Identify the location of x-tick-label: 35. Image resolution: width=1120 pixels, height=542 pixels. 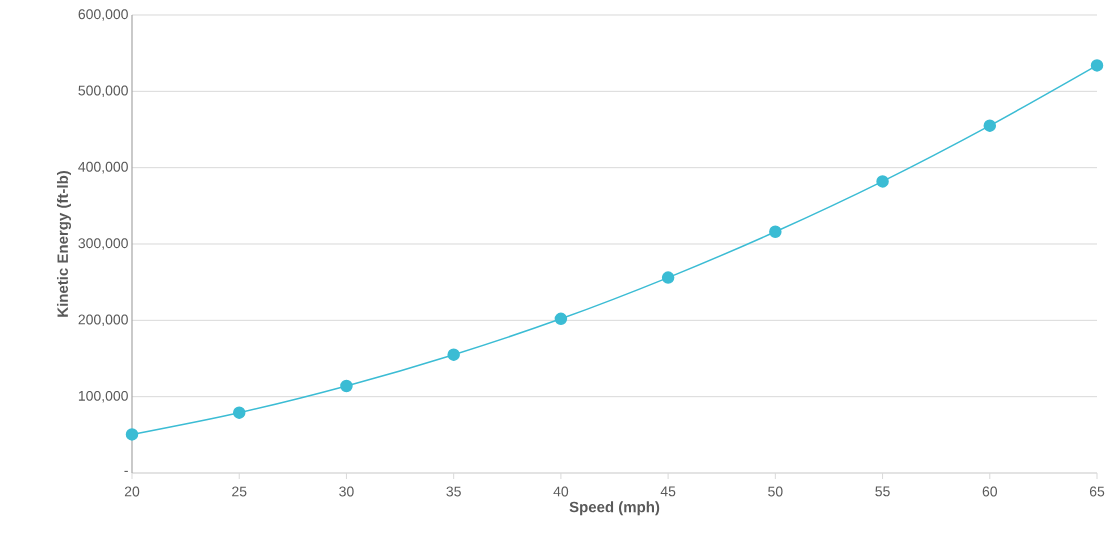
(453, 491).